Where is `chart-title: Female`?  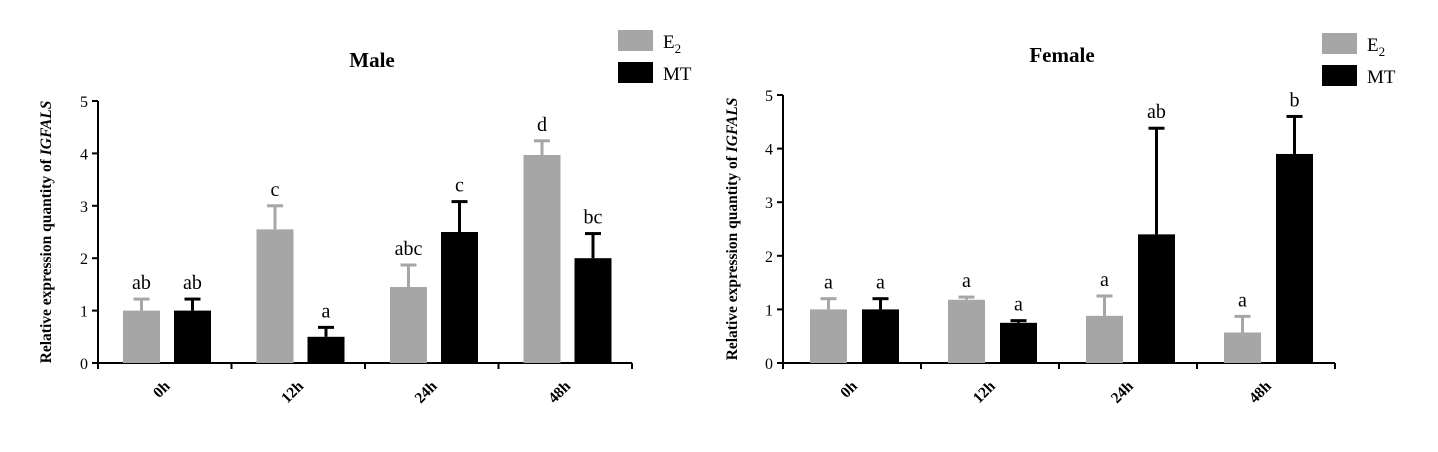
chart-title: Female is located at coordinates (1061, 55).